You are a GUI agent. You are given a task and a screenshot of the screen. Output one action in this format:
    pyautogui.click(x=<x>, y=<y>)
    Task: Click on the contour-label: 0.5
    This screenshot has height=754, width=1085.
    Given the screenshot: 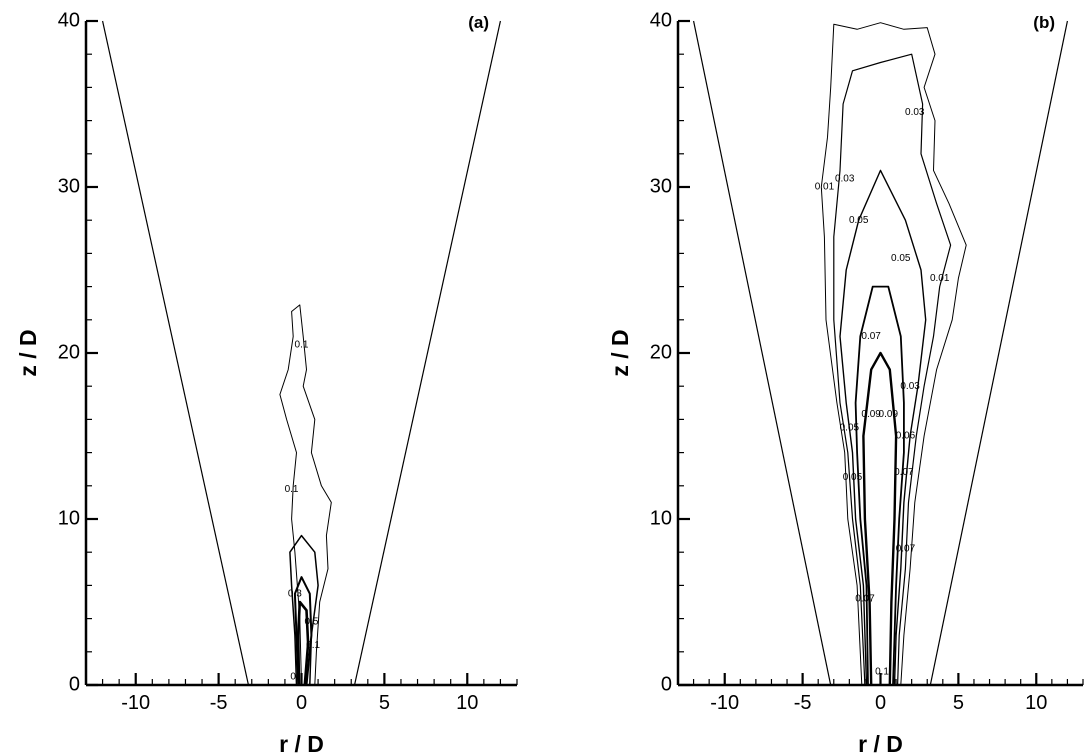 What is the action you would take?
    pyautogui.click(x=311, y=622)
    